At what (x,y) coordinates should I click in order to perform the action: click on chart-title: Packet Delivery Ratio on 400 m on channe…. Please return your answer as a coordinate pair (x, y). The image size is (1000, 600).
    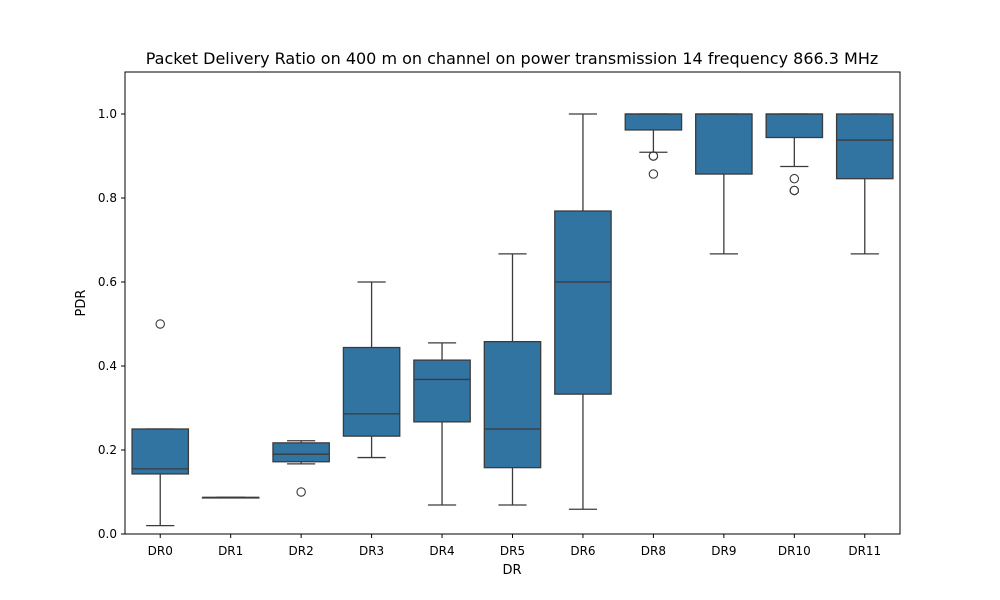
    Looking at the image, I should click on (512, 58).